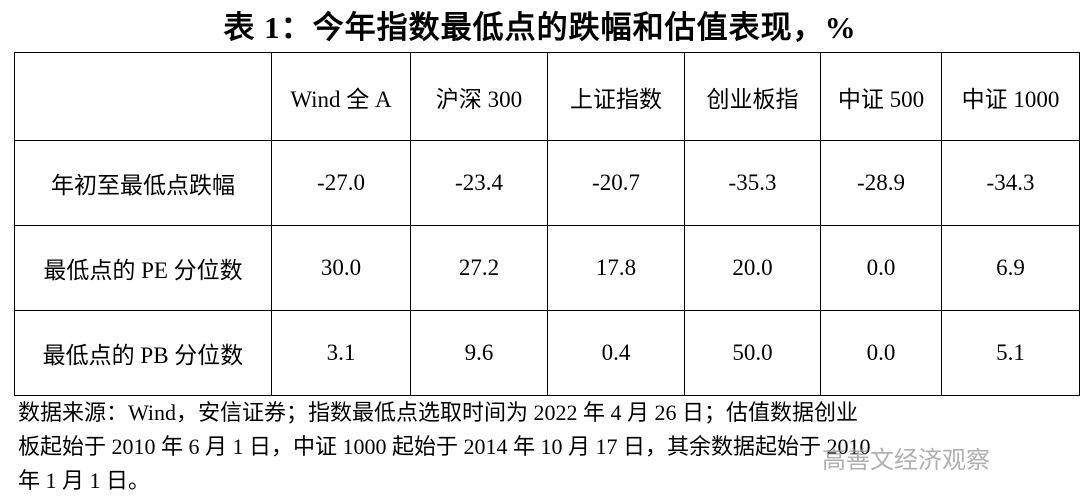 The width and height of the screenshot is (1080, 503). What do you see at coordinates (341, 183) in the screenshot?
I see `table-cell: -27.0` at bounding box center [341, 183].